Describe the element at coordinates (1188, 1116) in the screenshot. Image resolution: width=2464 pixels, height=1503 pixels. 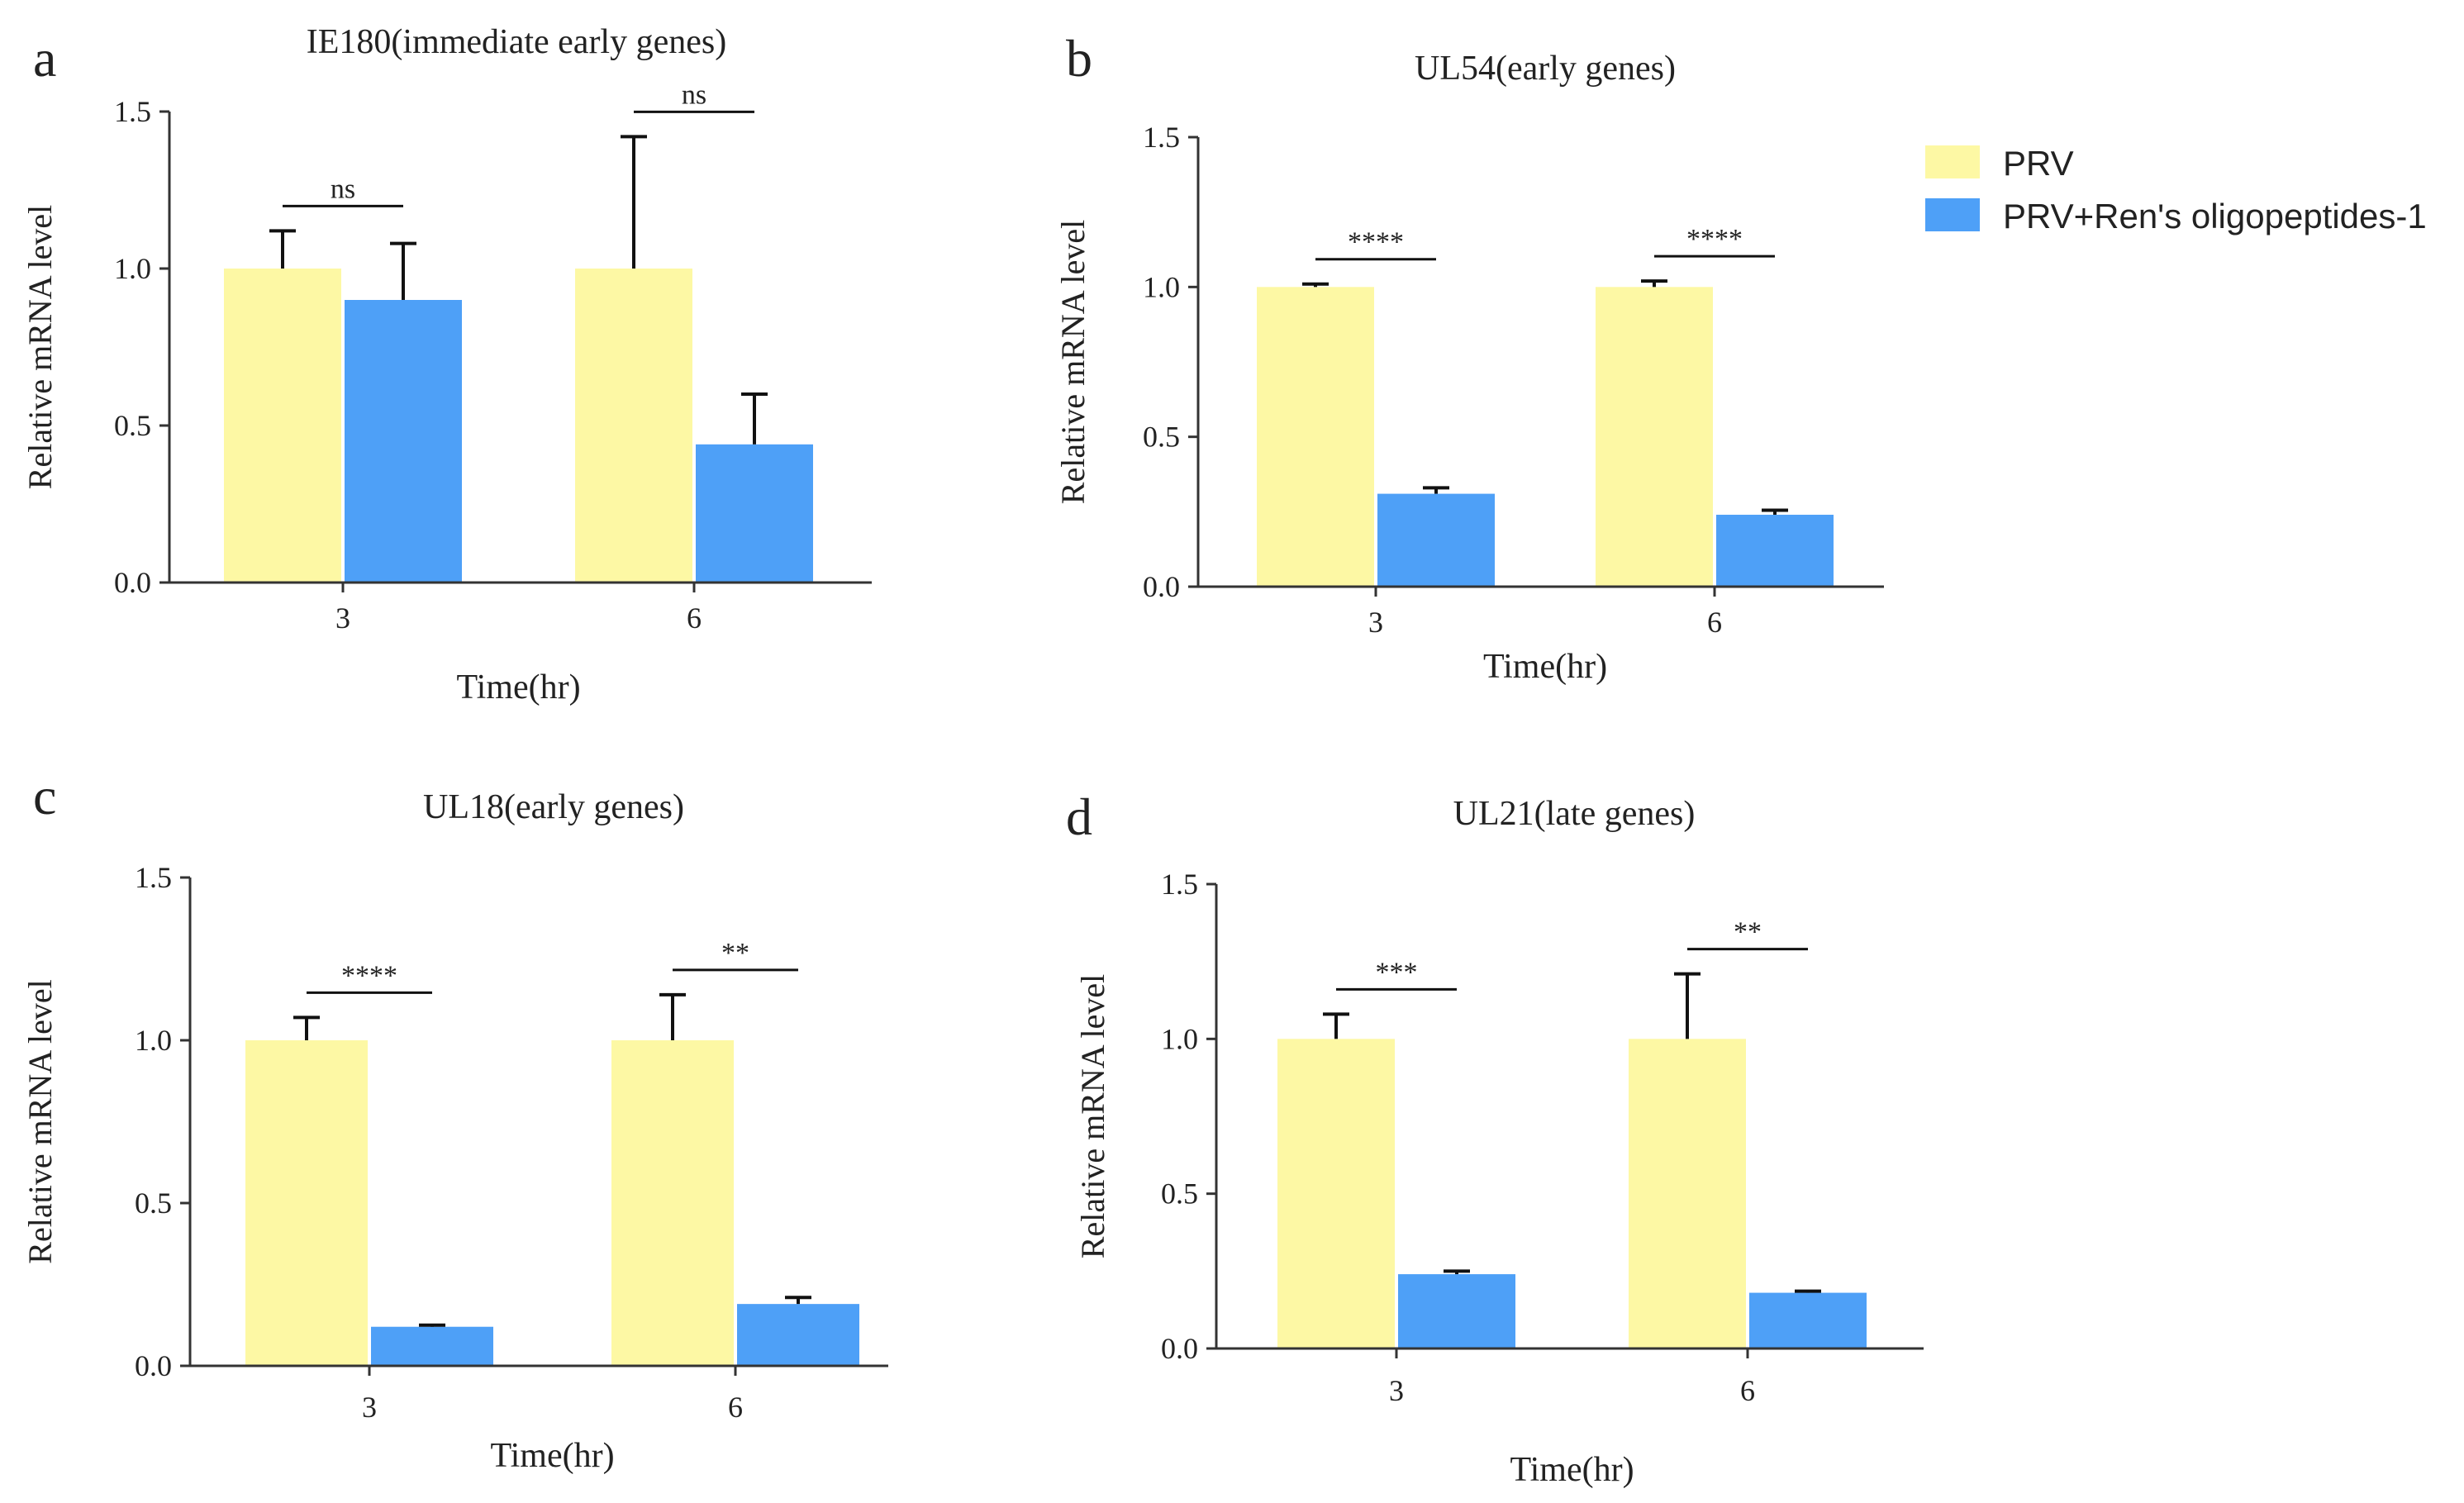
I see `panel-d-y-ticks: 0.0 0.5 1.0 1.5` at that location.